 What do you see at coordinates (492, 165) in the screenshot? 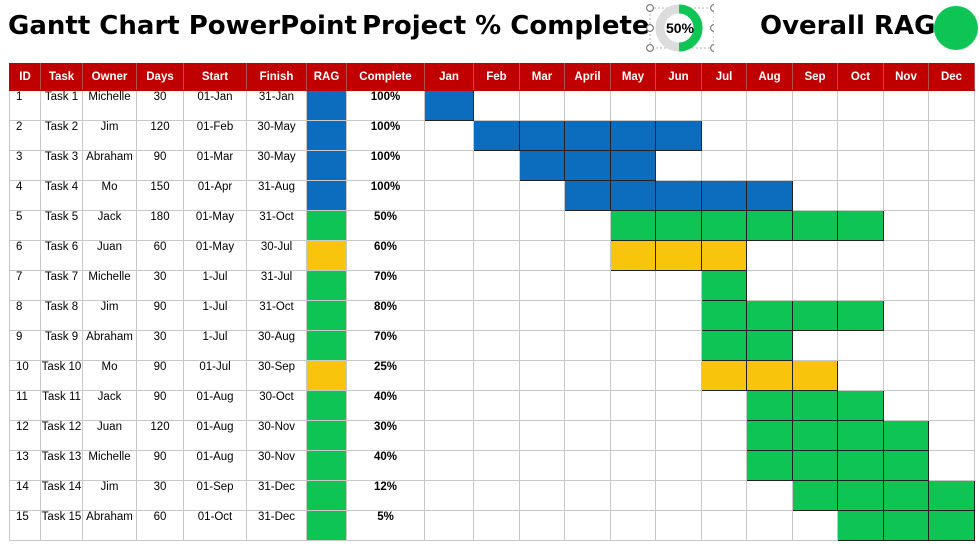
I see `table-row: 3 Task 3 Abraham 90 01-Mar 30-May 100%` at bounding box center [492, 165].